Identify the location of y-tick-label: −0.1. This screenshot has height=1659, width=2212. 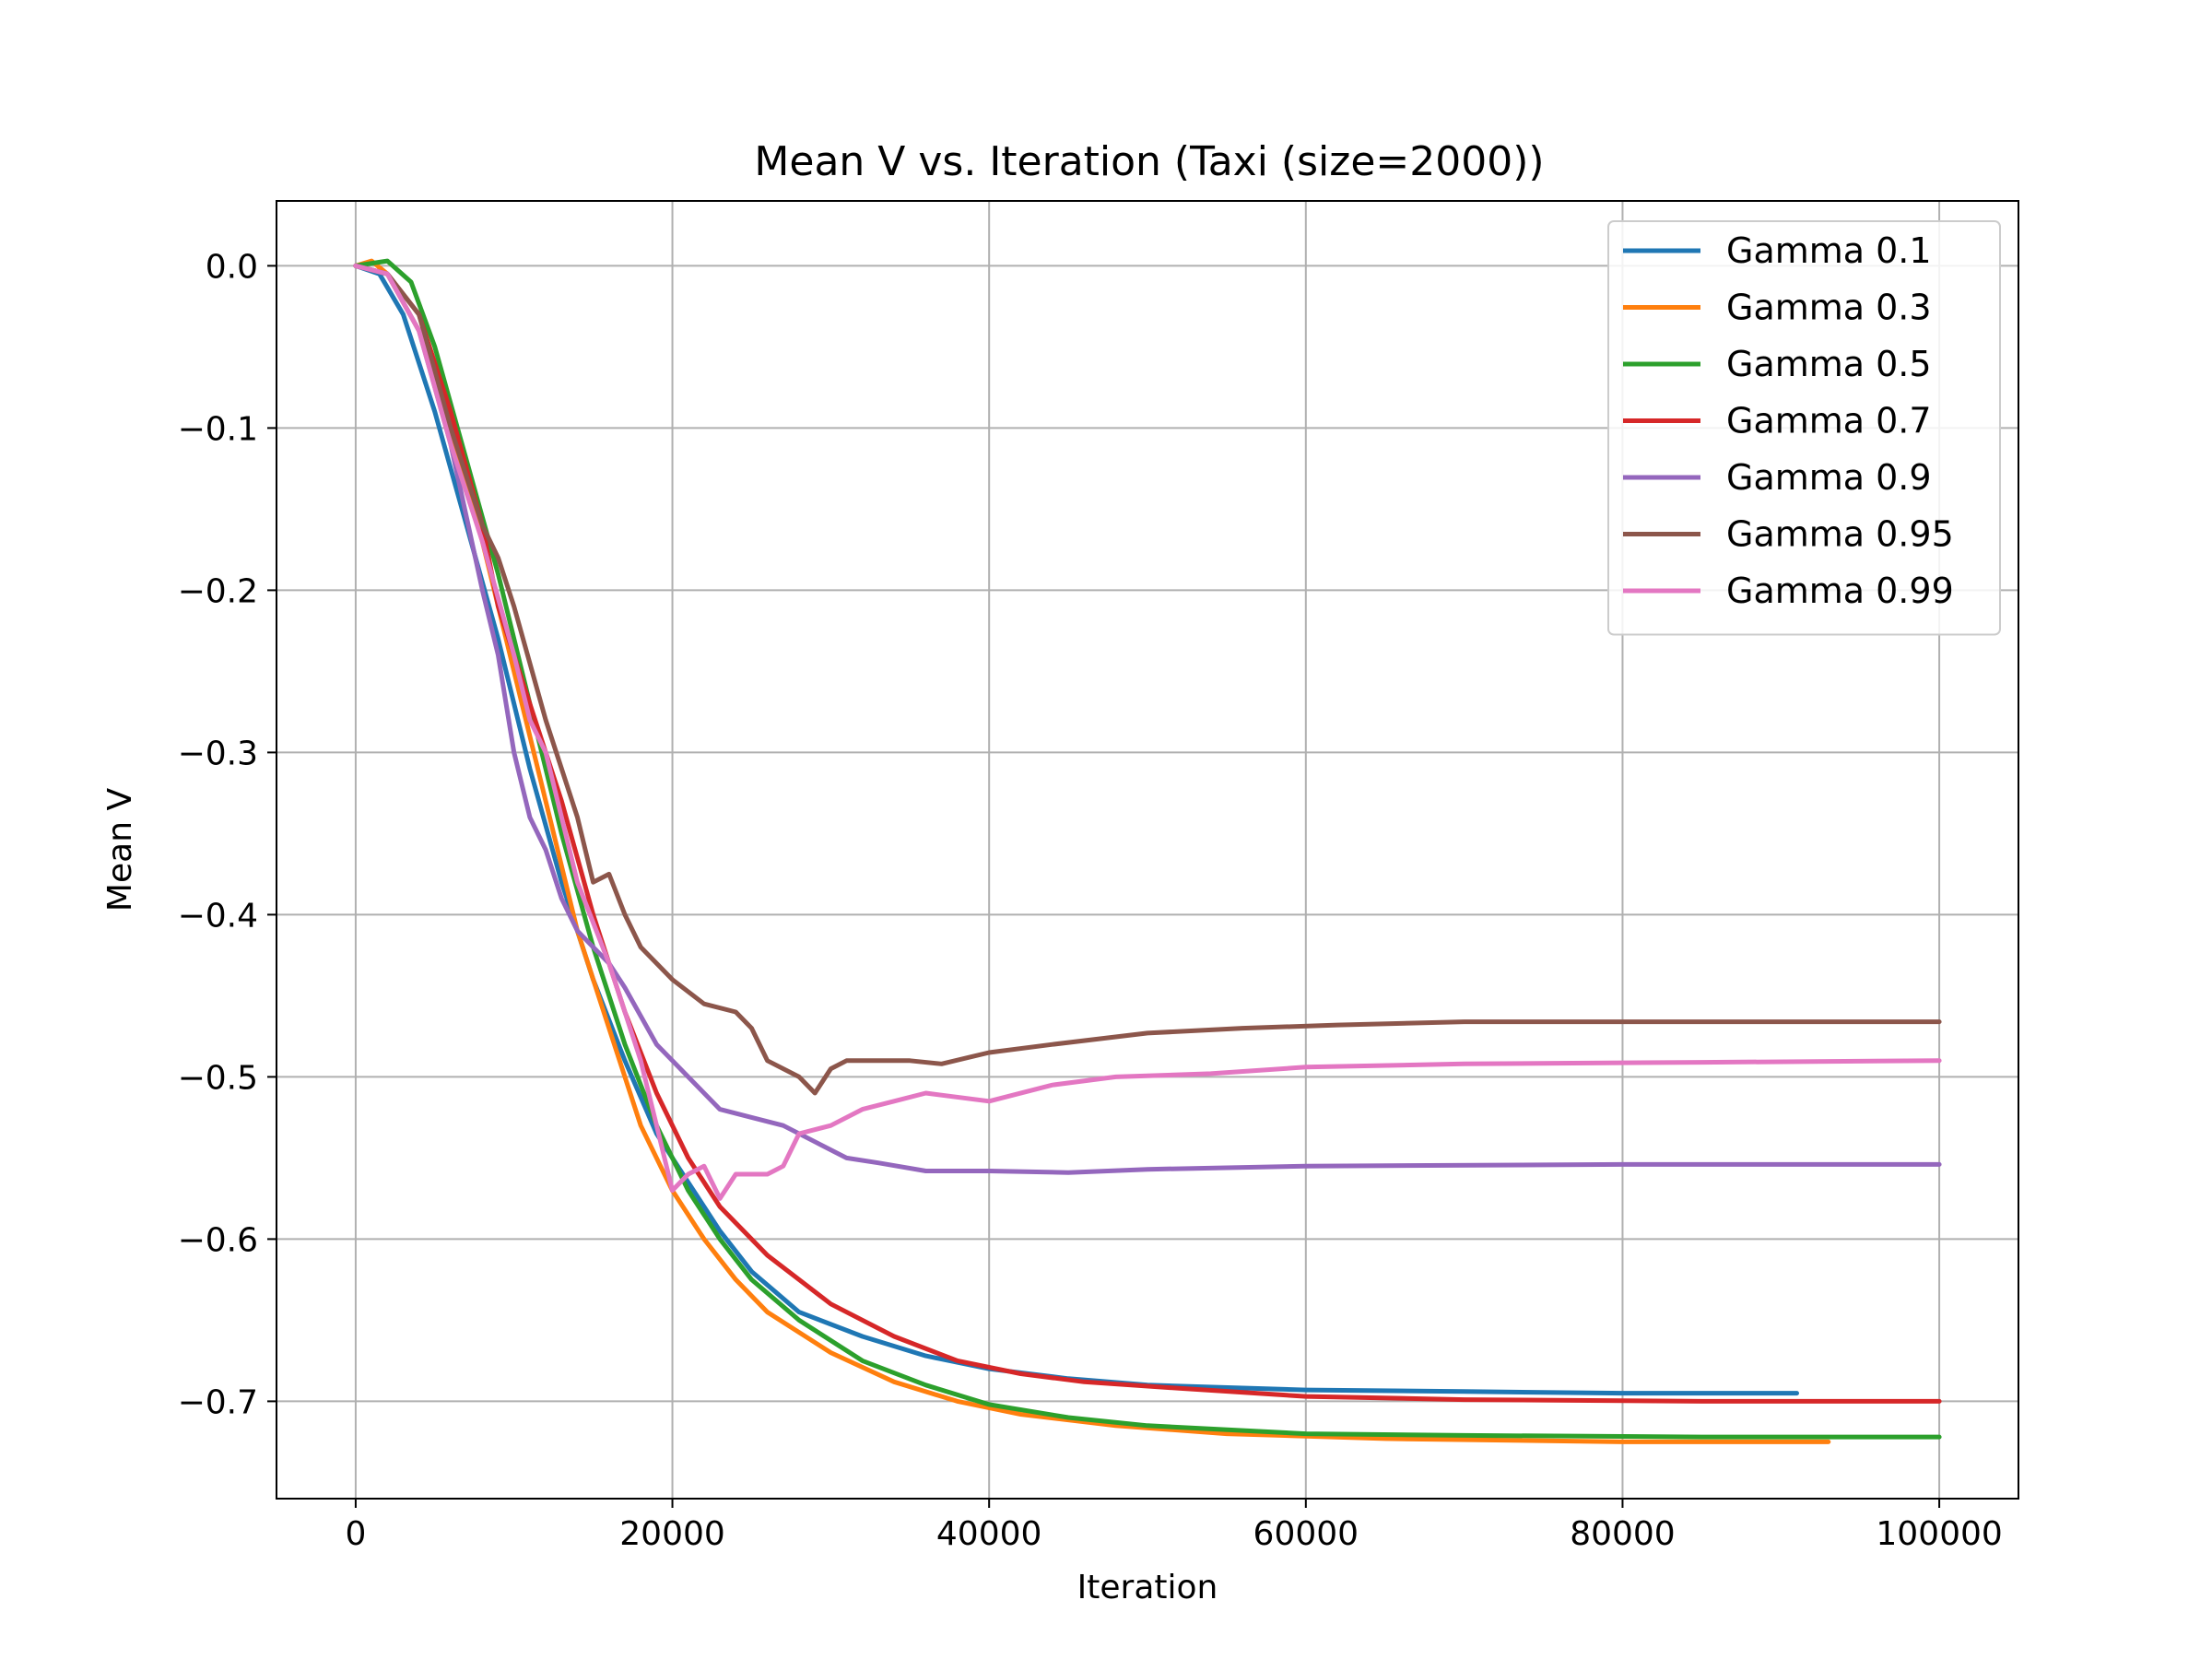
(218, 429).